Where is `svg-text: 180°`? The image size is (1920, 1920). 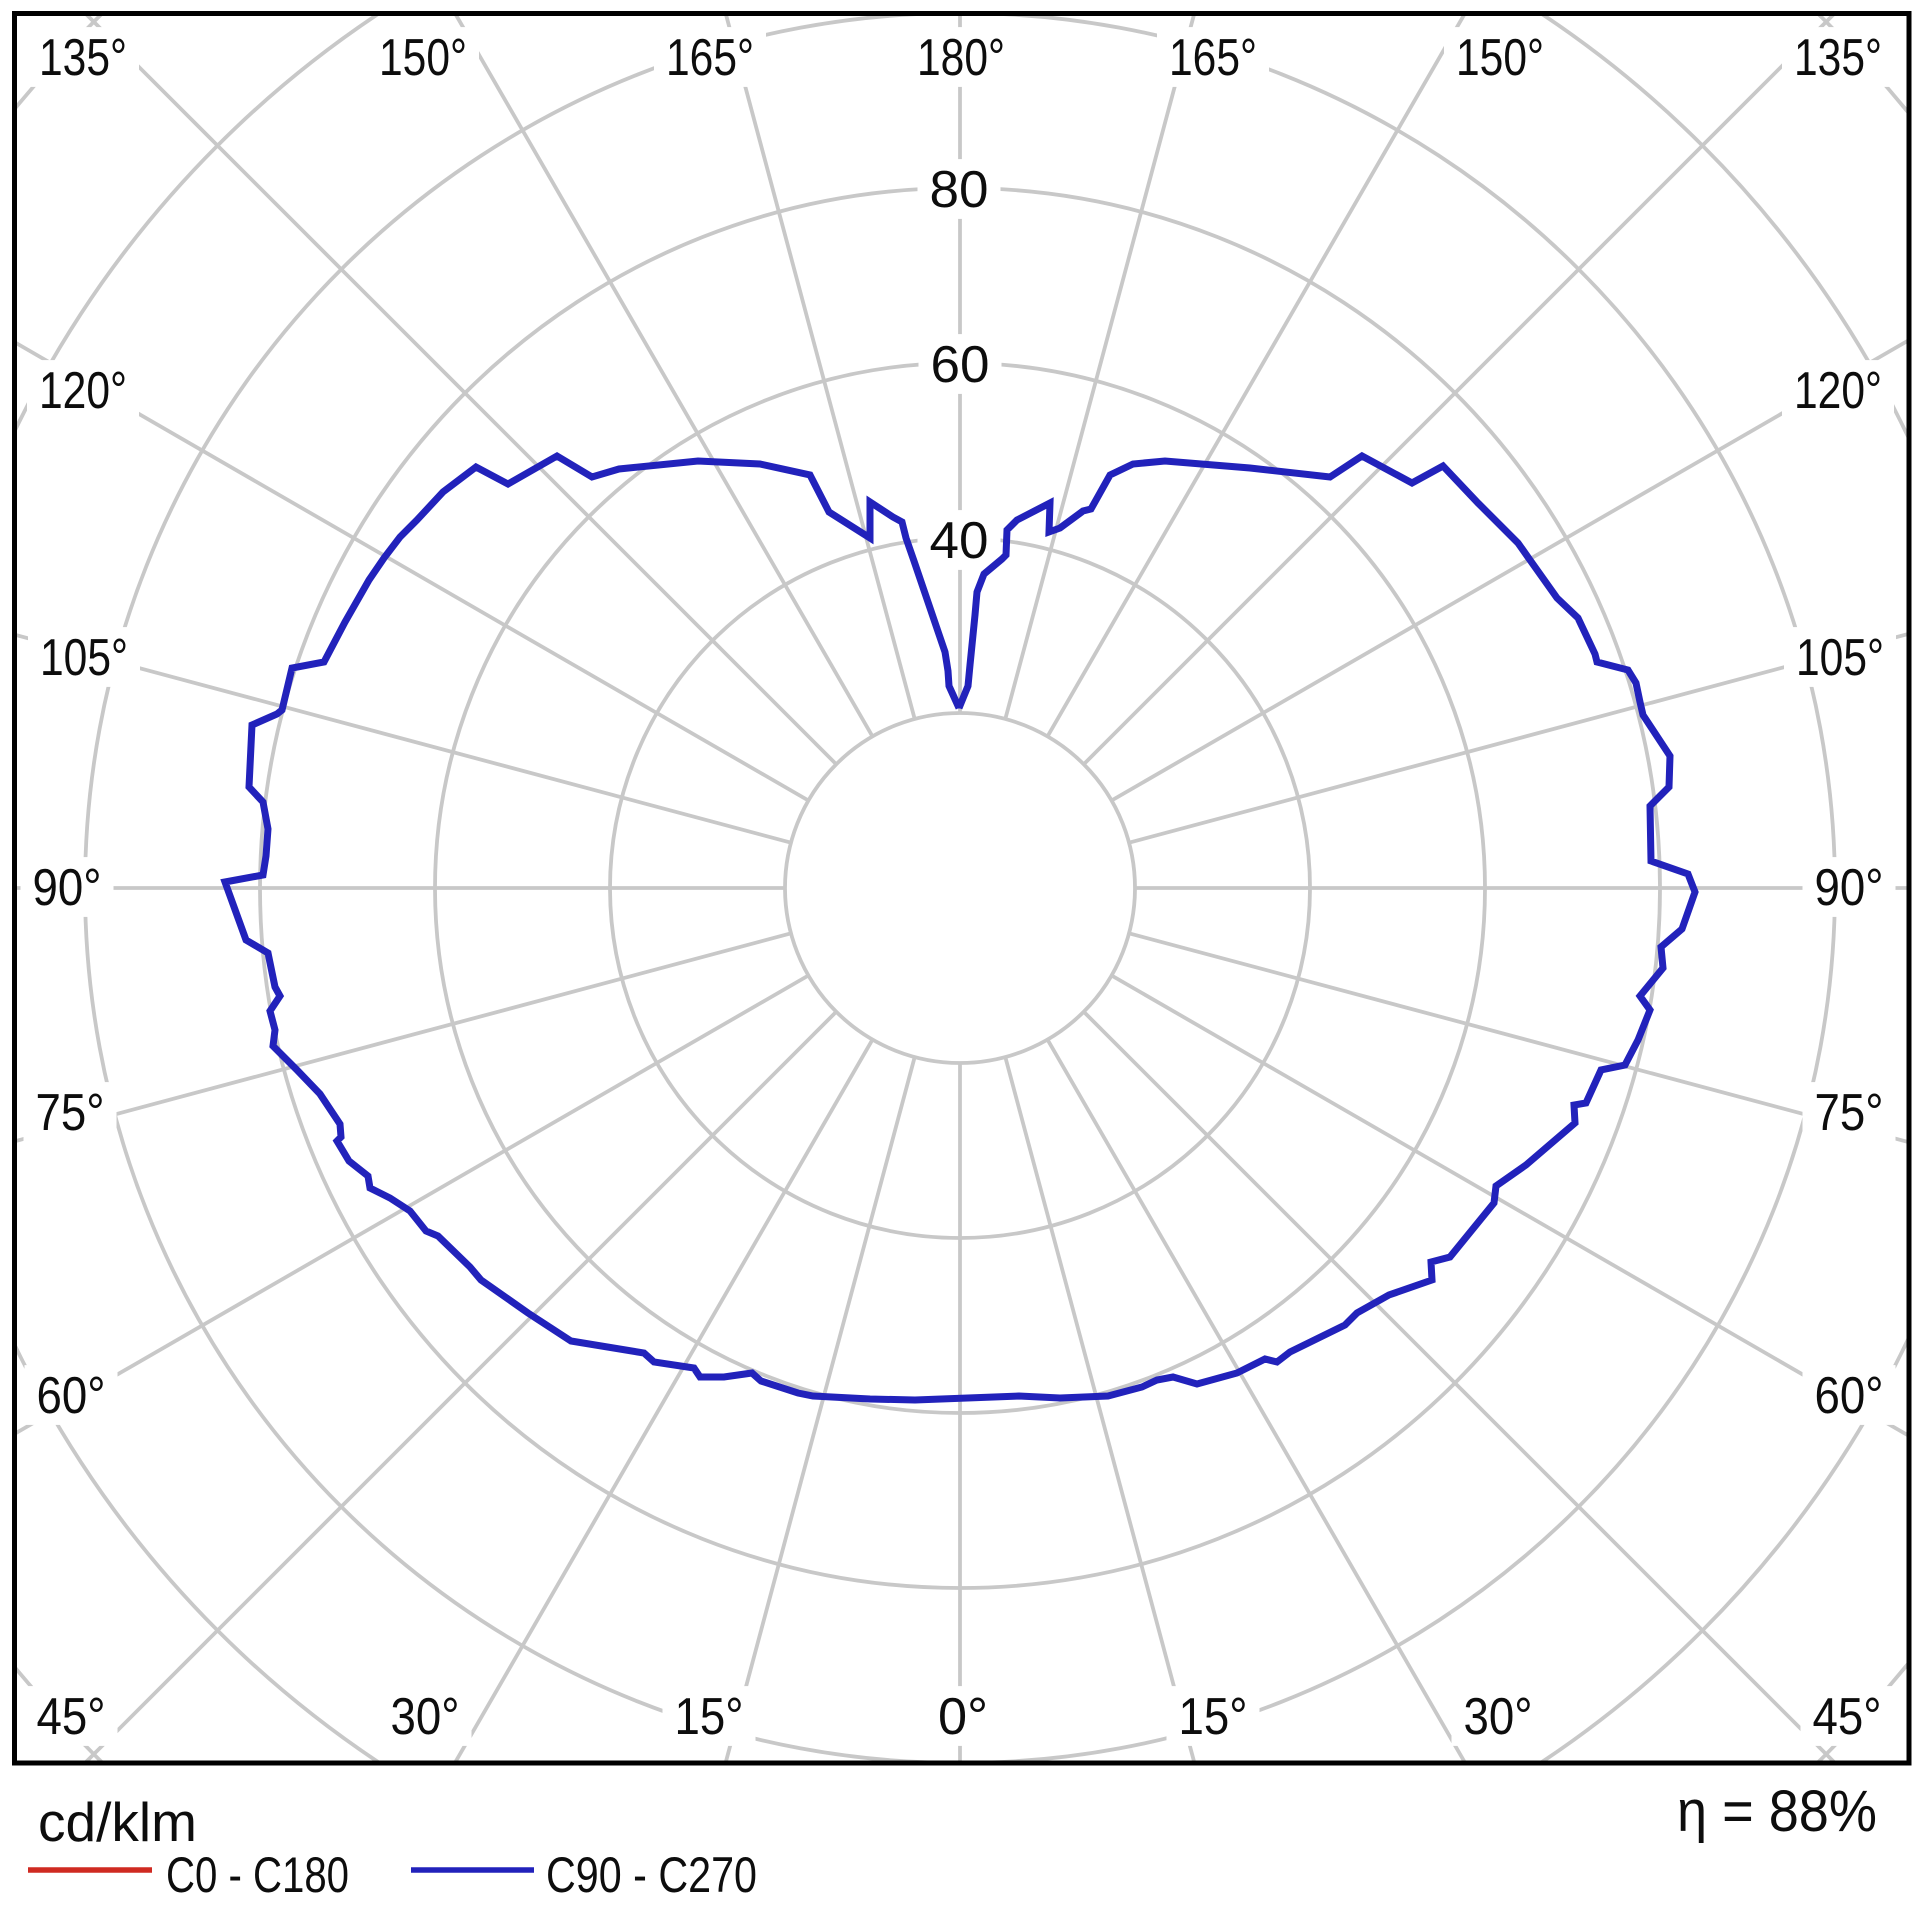 svg-text: 180° is located at coordinates (961, 58).